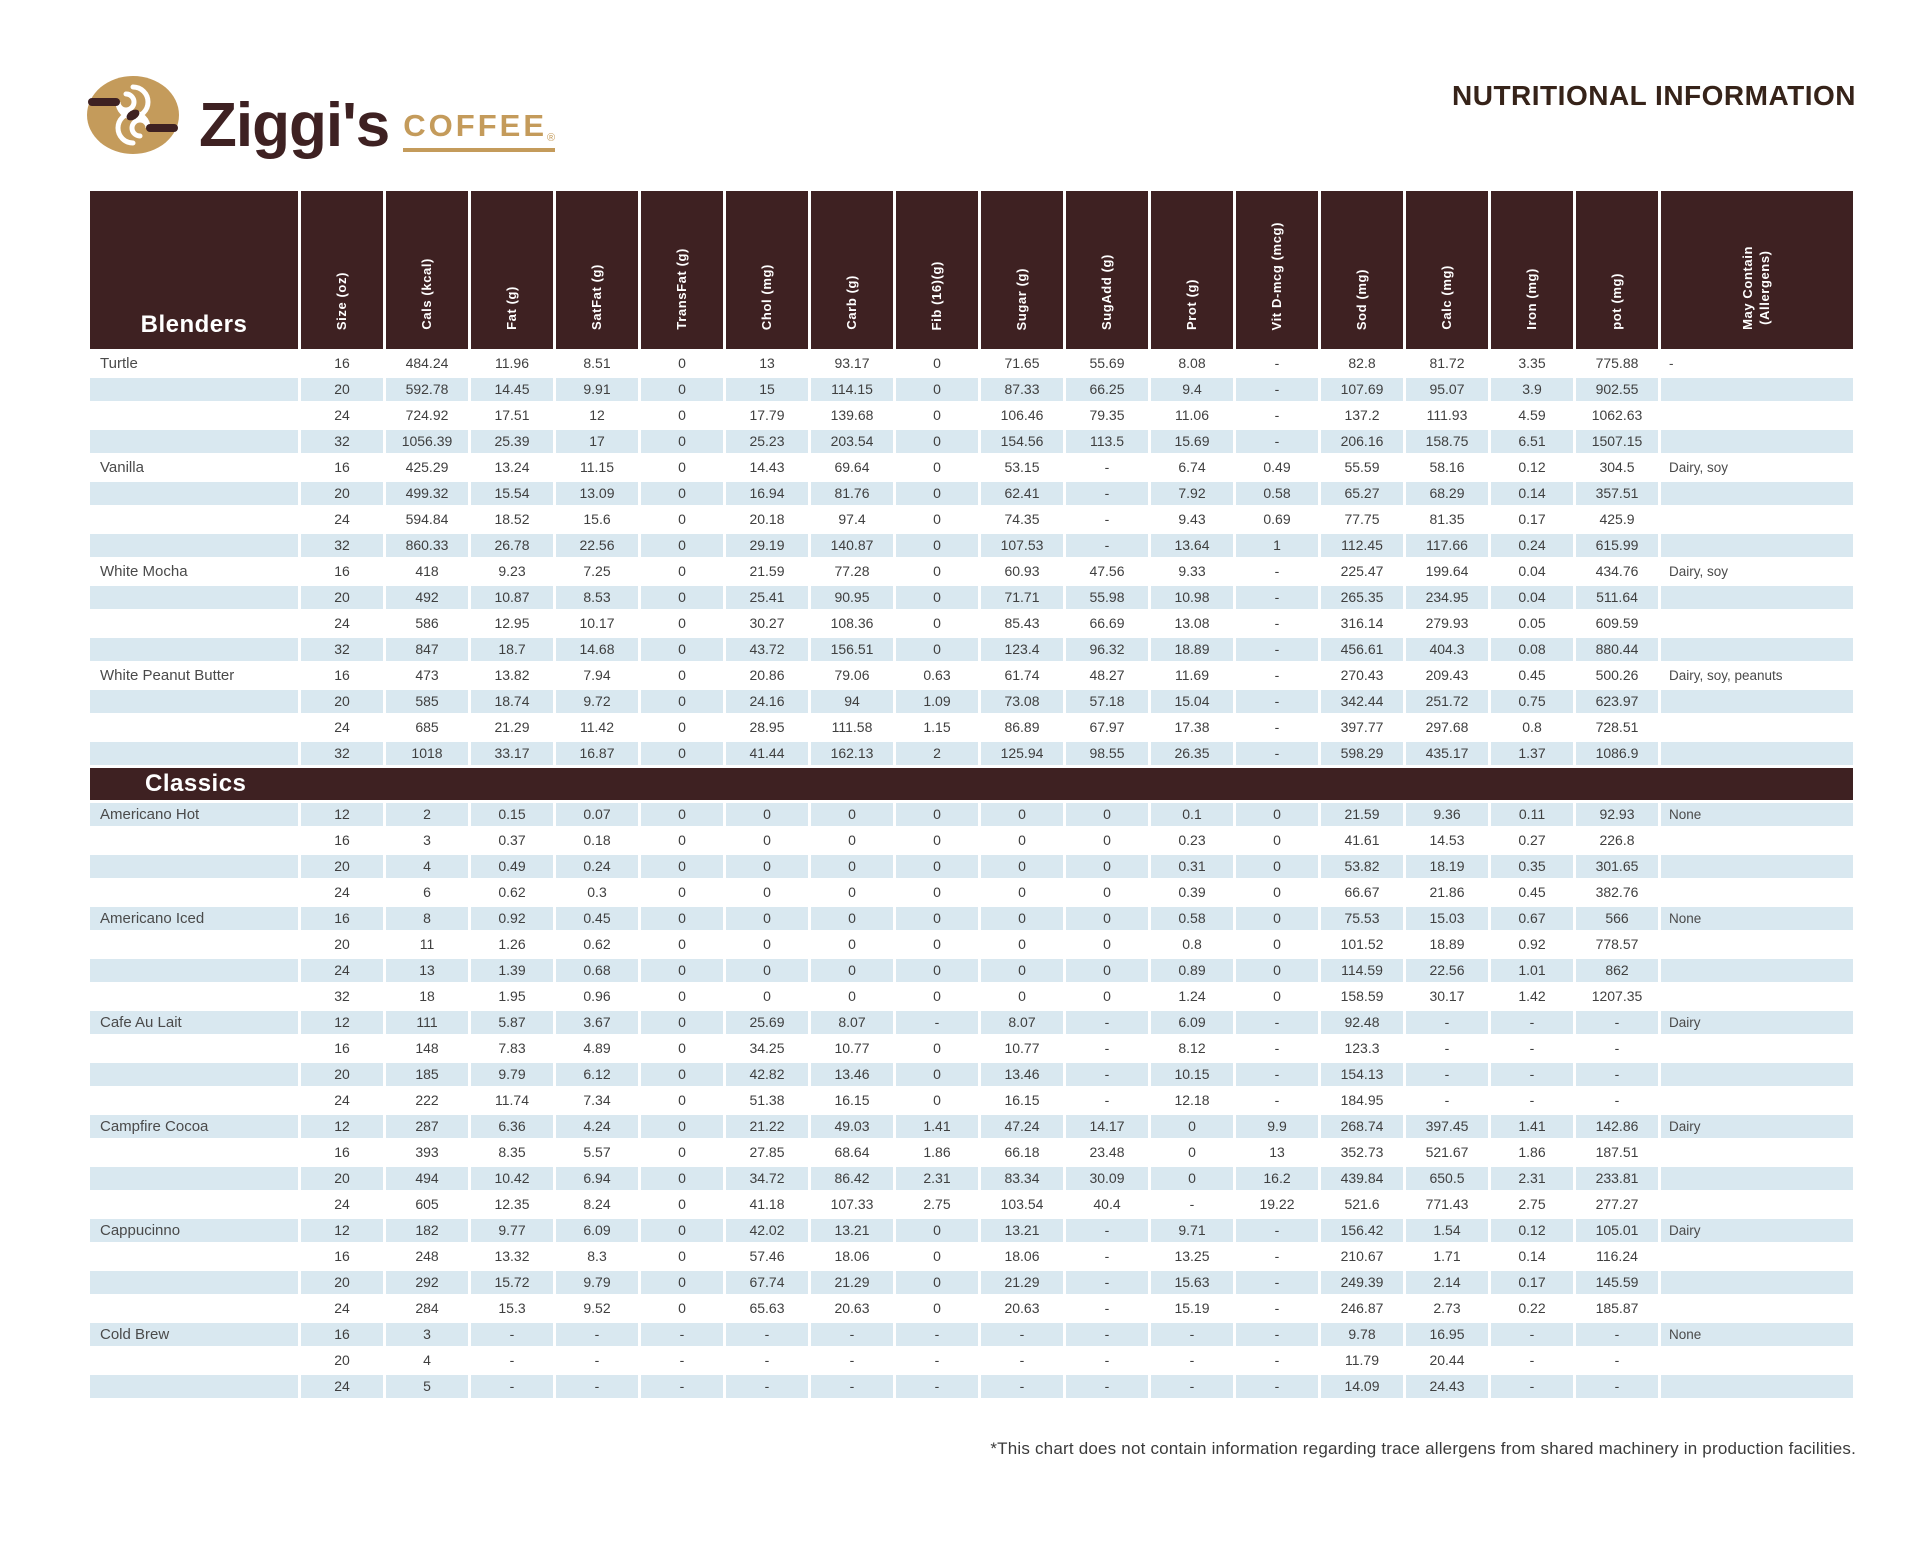 The height and width of the screenshot is (1558, 1920). I want to click on value-cell: 4.59, so click(1532, 415).